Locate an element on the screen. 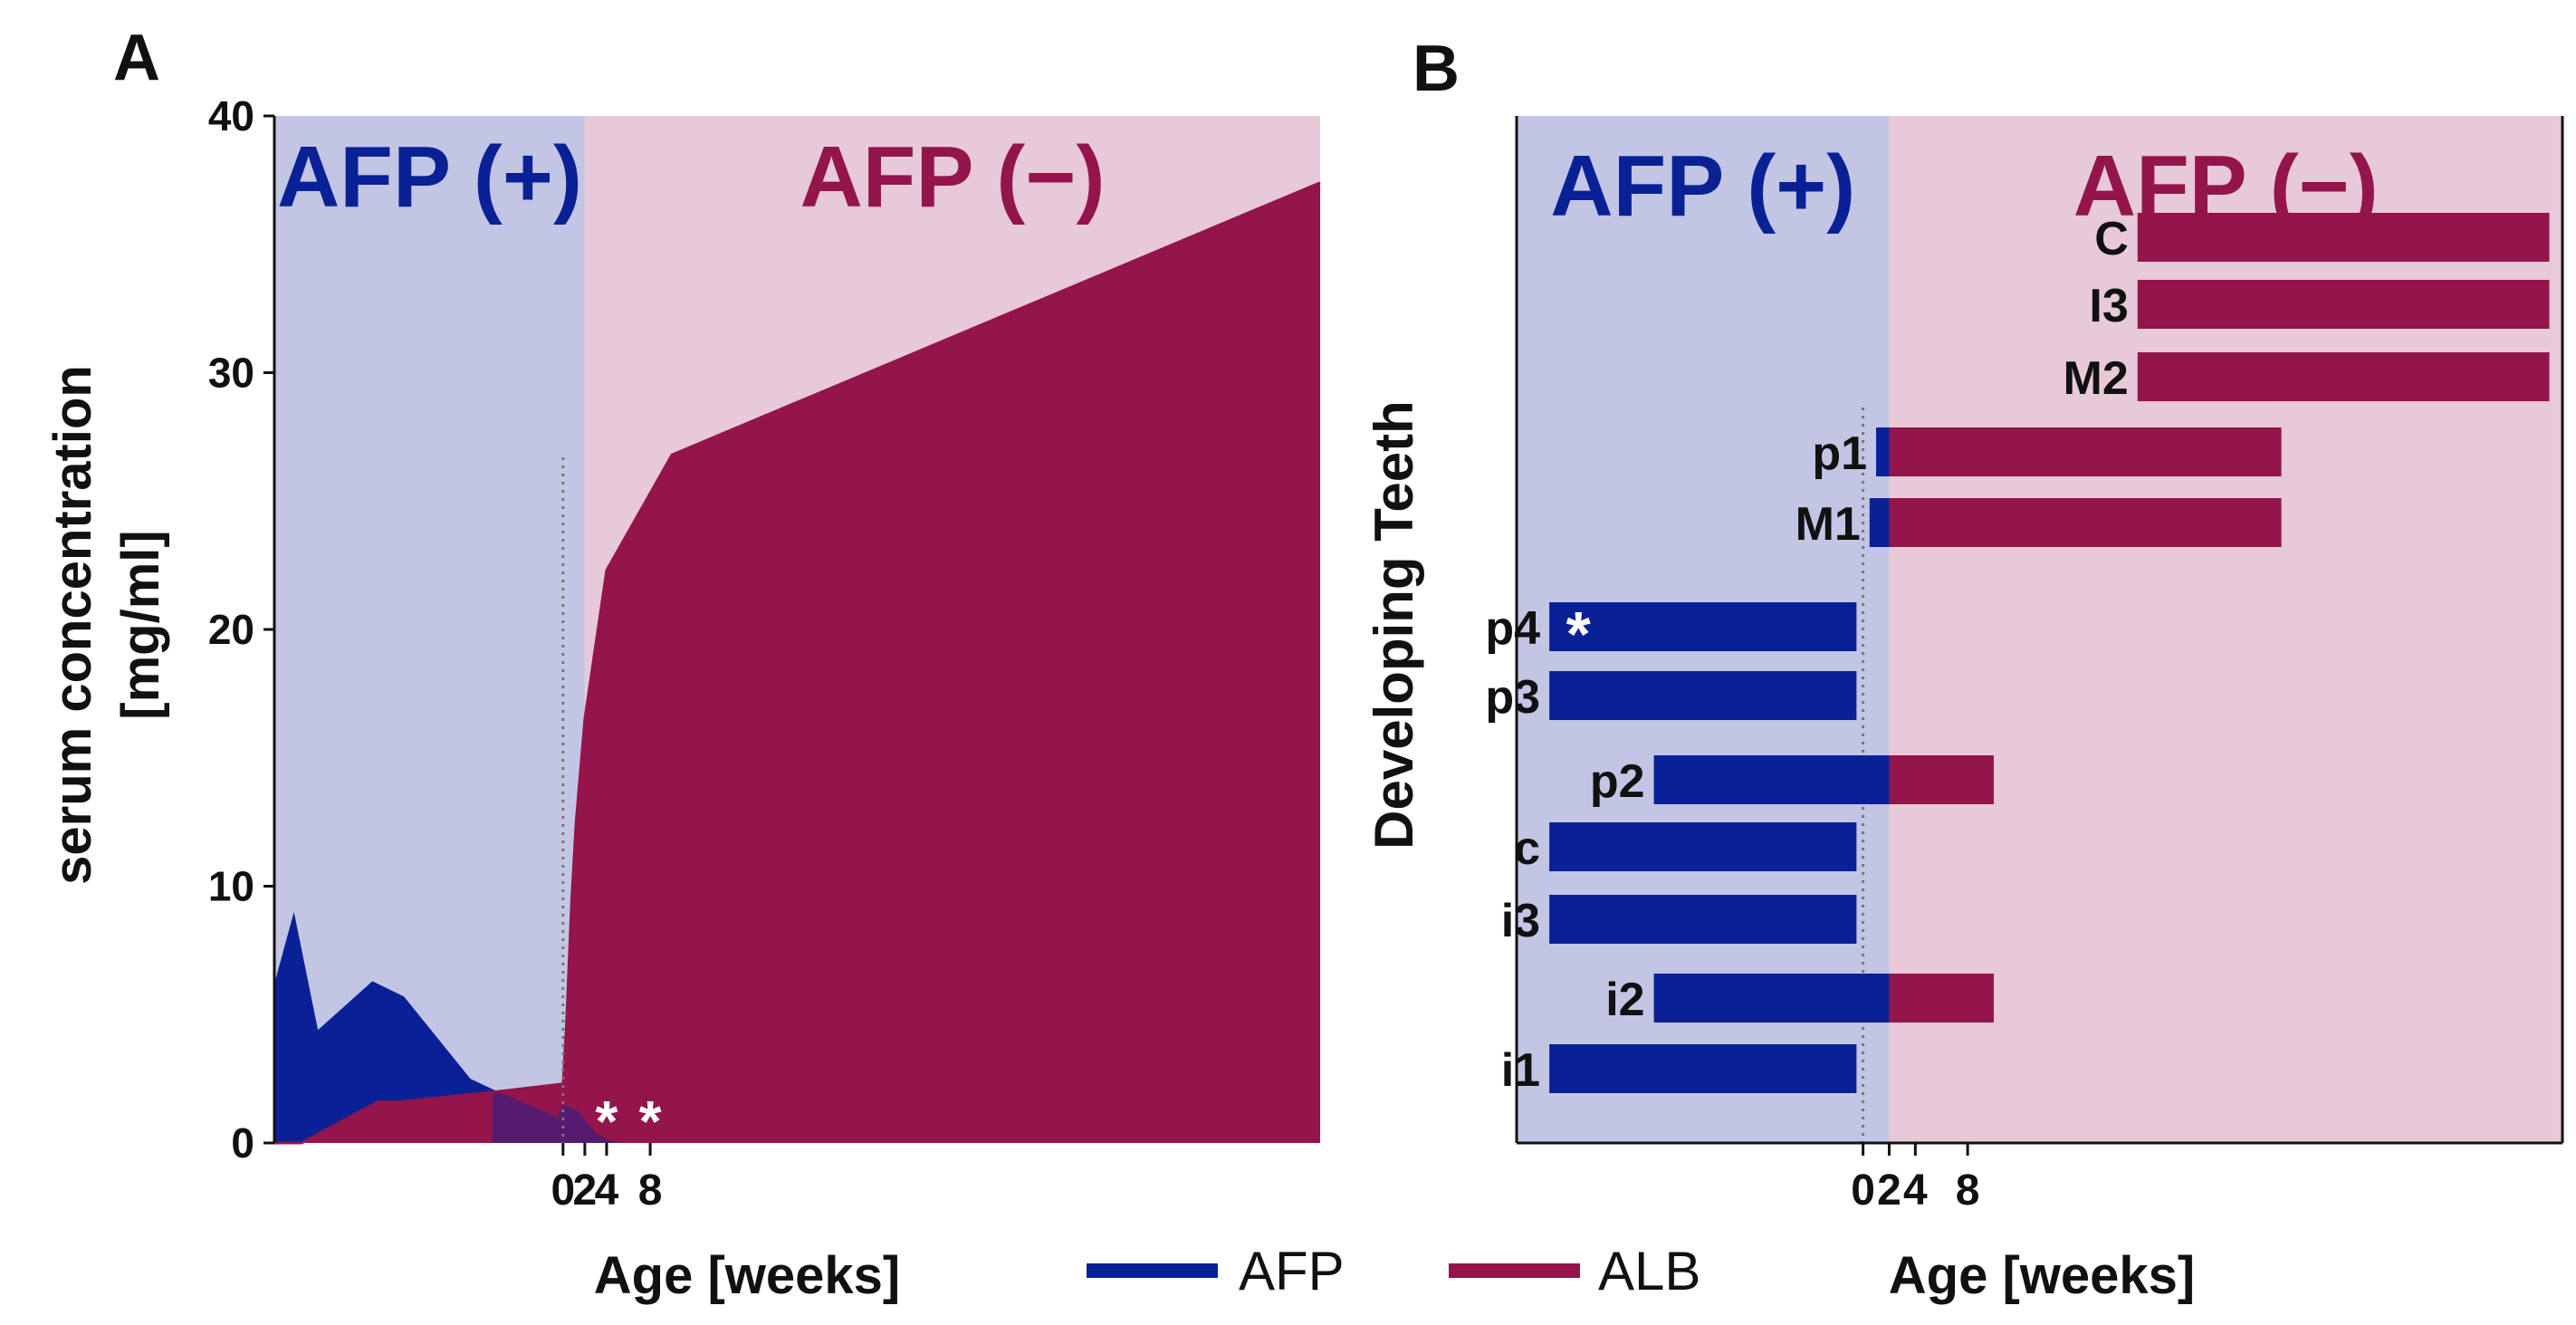 This screenshot has width=2576, height=1325. legend-afp-label: AFP is located at coordinates (1292, 1271).